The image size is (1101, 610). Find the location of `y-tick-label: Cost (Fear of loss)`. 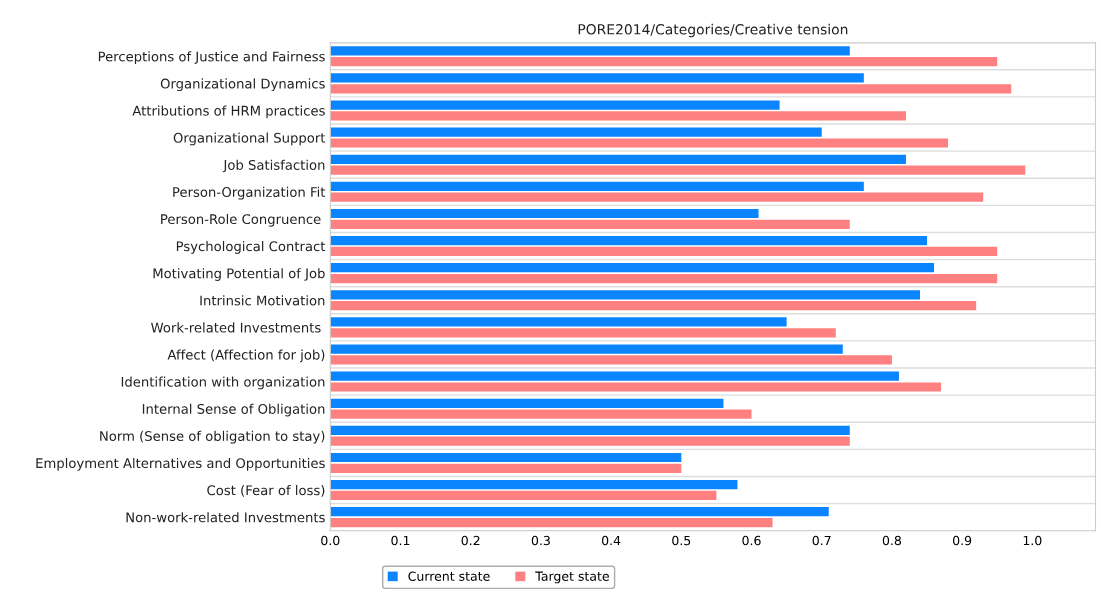

y-tick-label: Cost (Fear of loss) is located at coordinates (266, 491).